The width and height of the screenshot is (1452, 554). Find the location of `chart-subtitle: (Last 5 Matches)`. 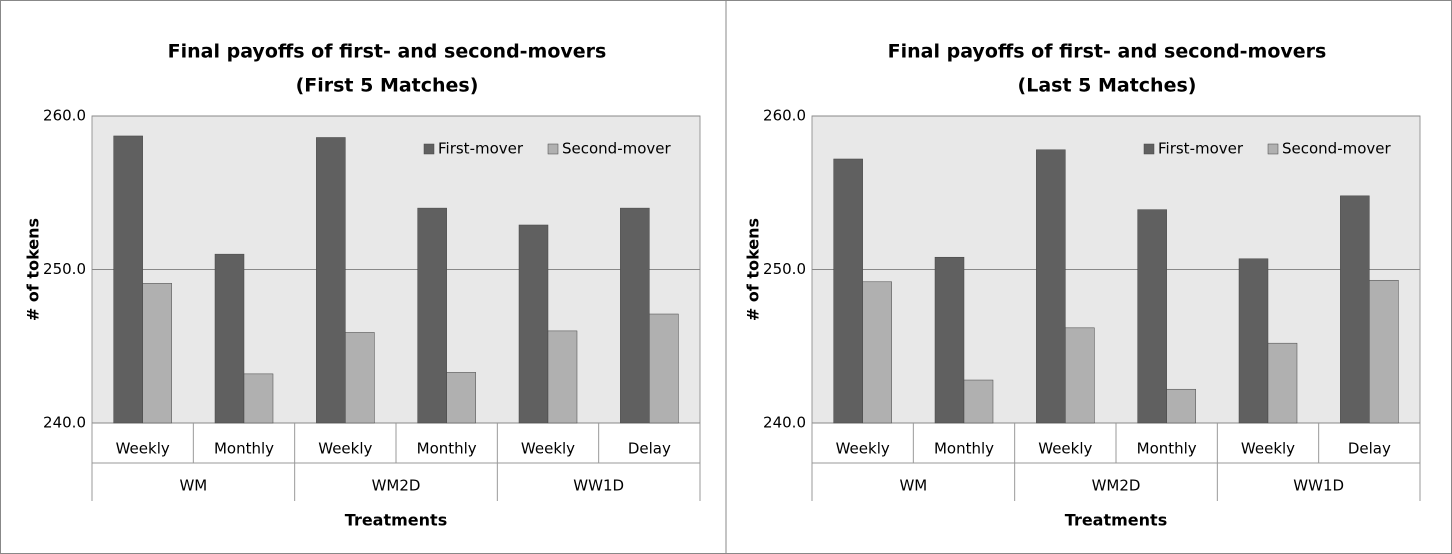

chart-subtitle: (Last 5 Matches) is located at coordinates (1107, 86).